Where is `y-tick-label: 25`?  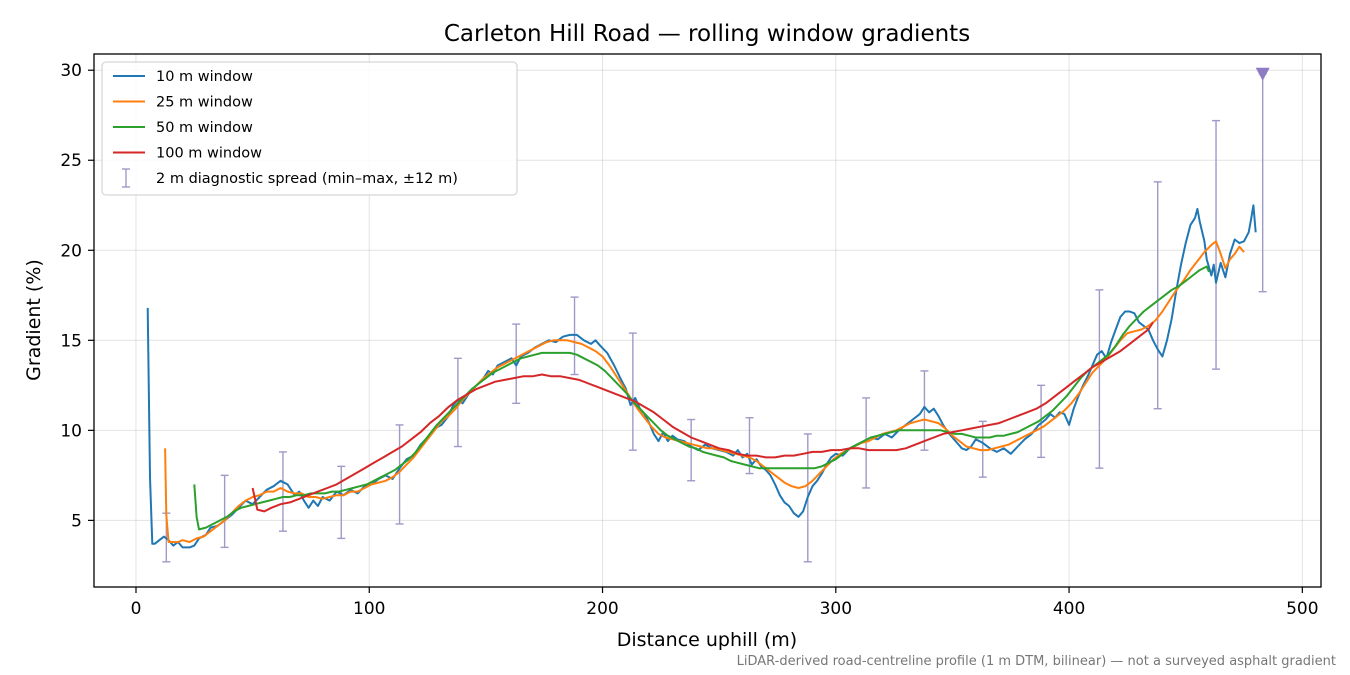 y-tick-label: 25 is located at coordinates (71, 161).